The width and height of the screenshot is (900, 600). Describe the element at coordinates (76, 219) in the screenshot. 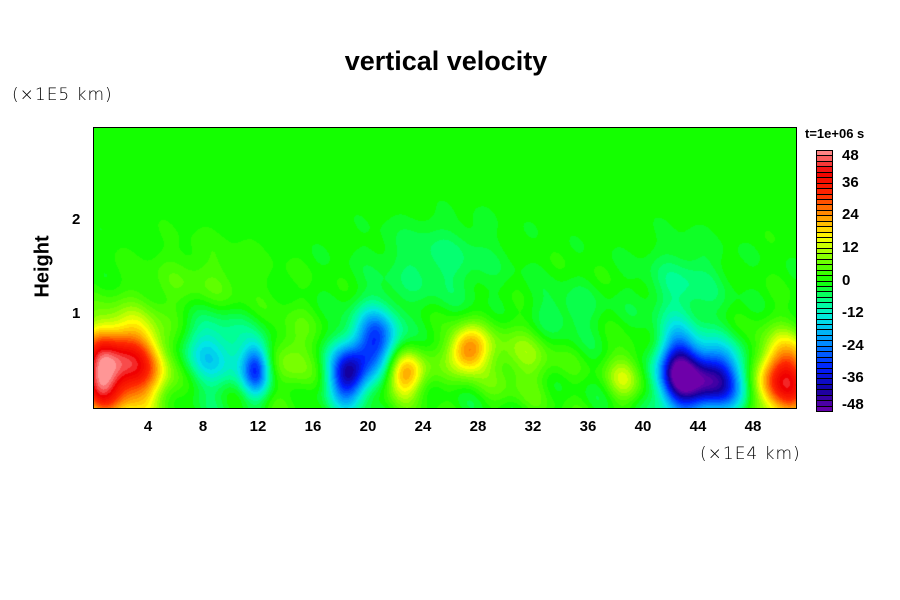

I see `y-tick-label: 2` at that location.